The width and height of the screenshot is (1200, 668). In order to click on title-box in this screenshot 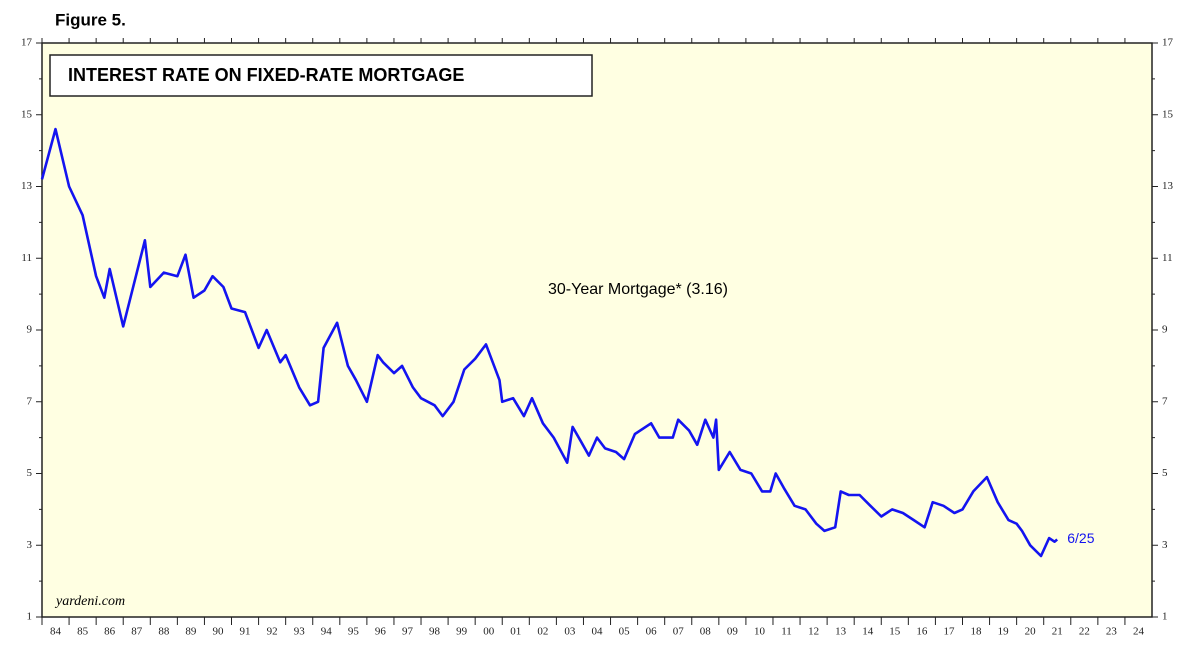, I will do `click(321, 75)`.